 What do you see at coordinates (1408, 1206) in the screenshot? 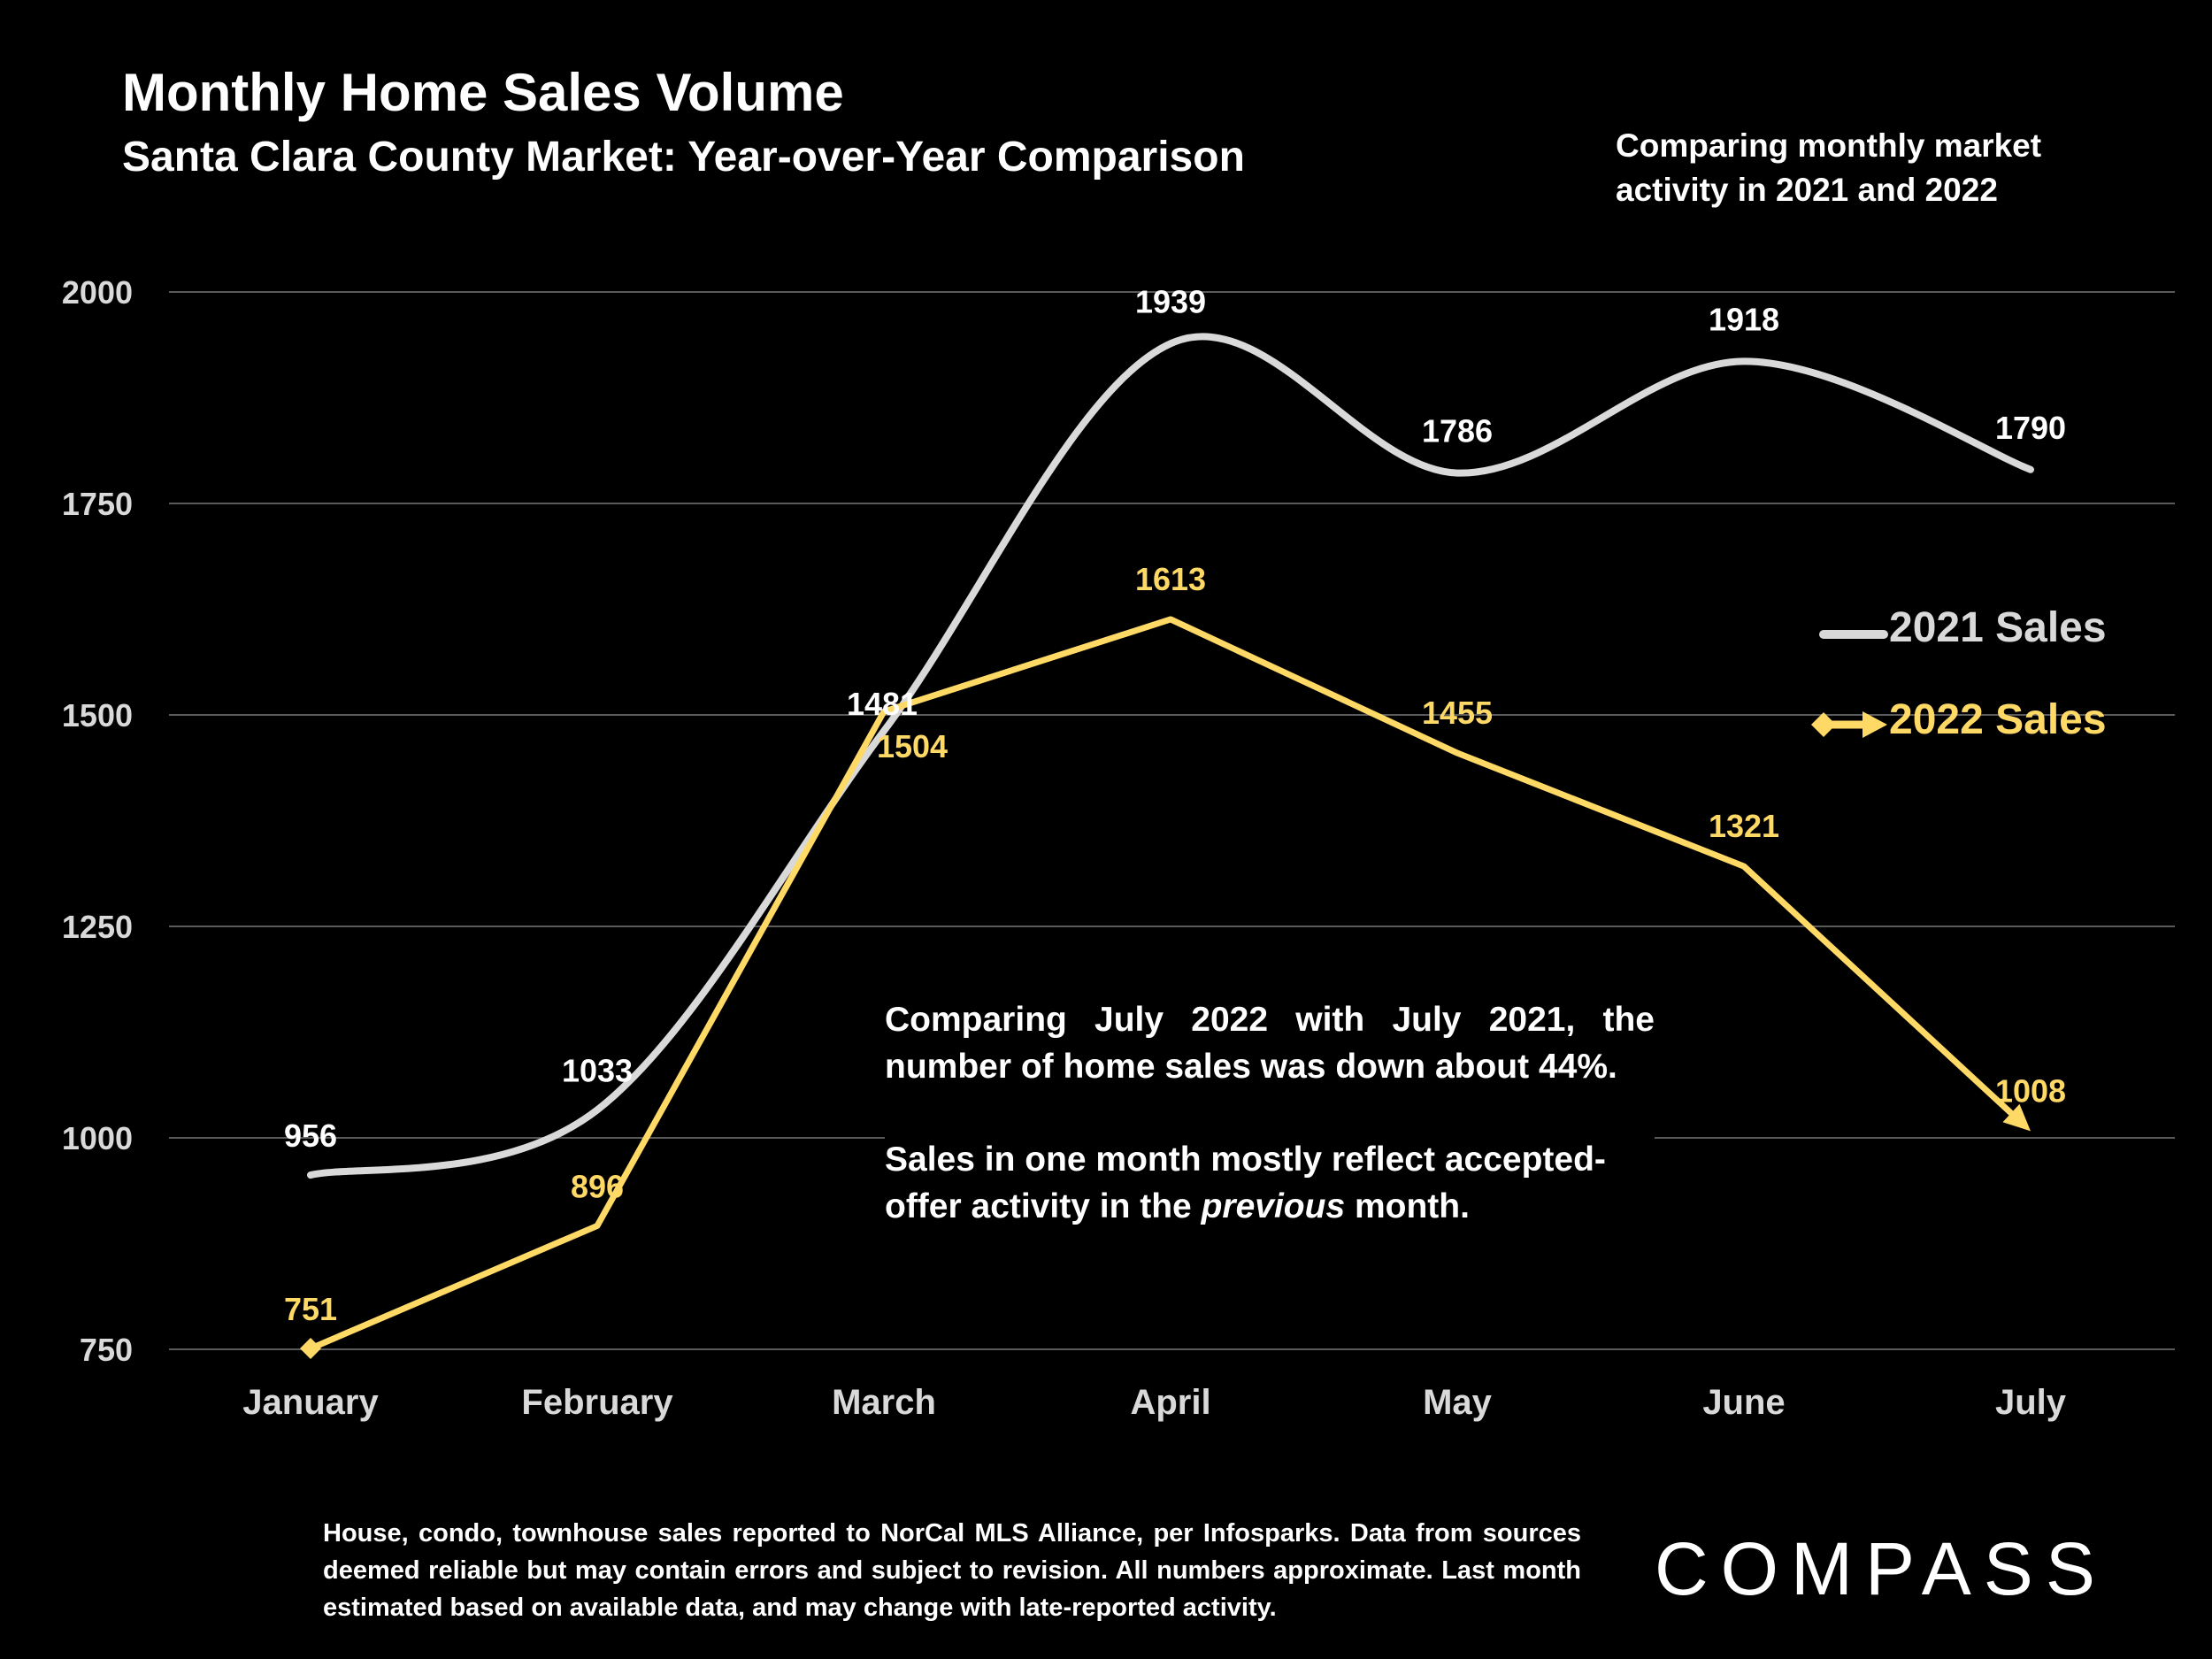
I see `annotation-text-end: month.` at bounding box center [1408, 1206].